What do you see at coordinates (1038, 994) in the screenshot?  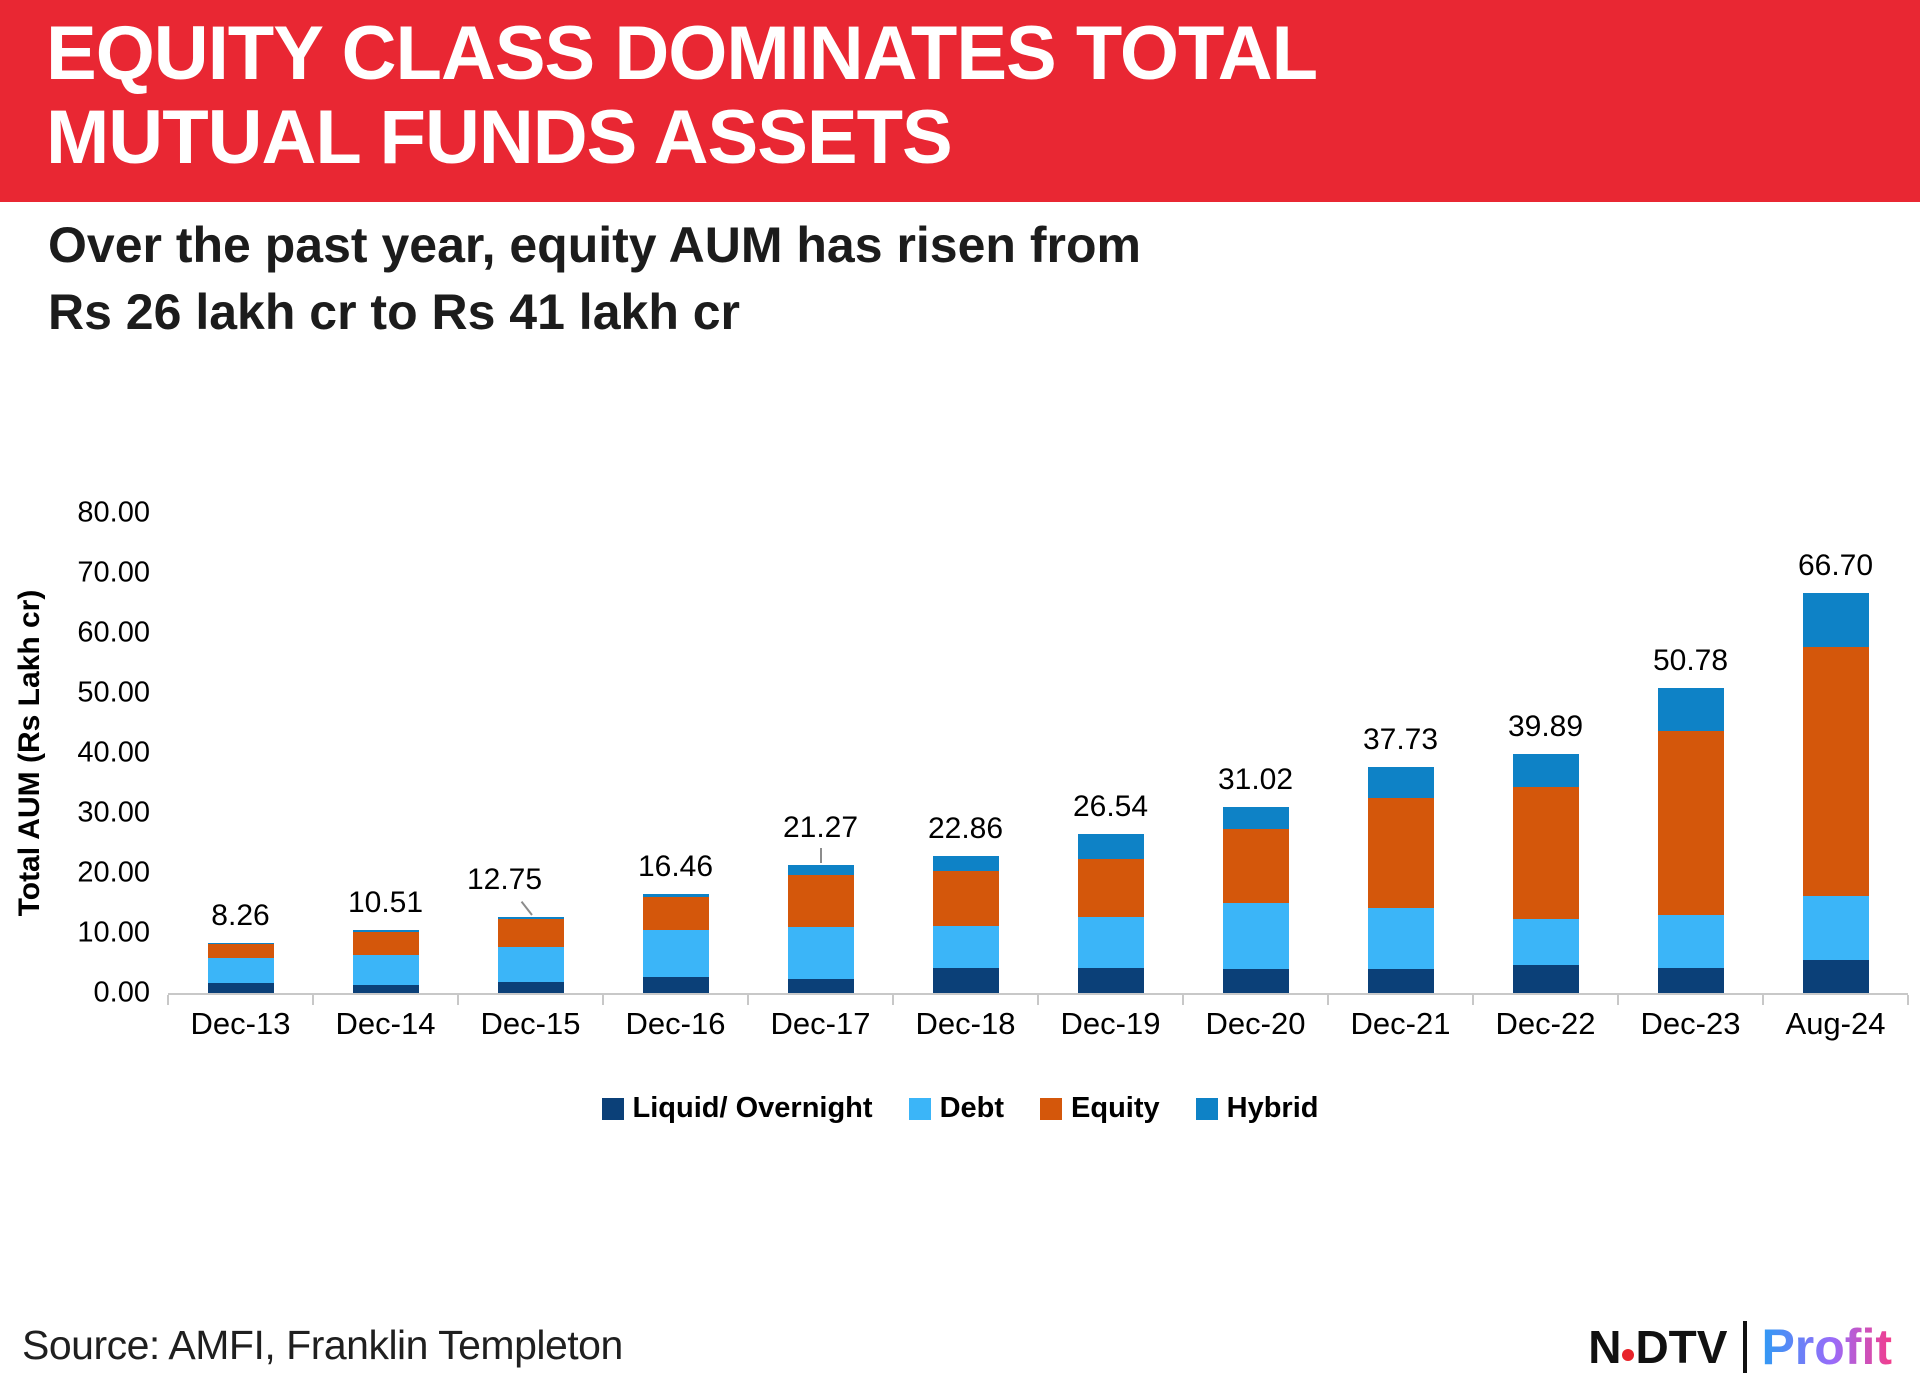 I see `x-axis-line` at bounding box center [1038, 994].